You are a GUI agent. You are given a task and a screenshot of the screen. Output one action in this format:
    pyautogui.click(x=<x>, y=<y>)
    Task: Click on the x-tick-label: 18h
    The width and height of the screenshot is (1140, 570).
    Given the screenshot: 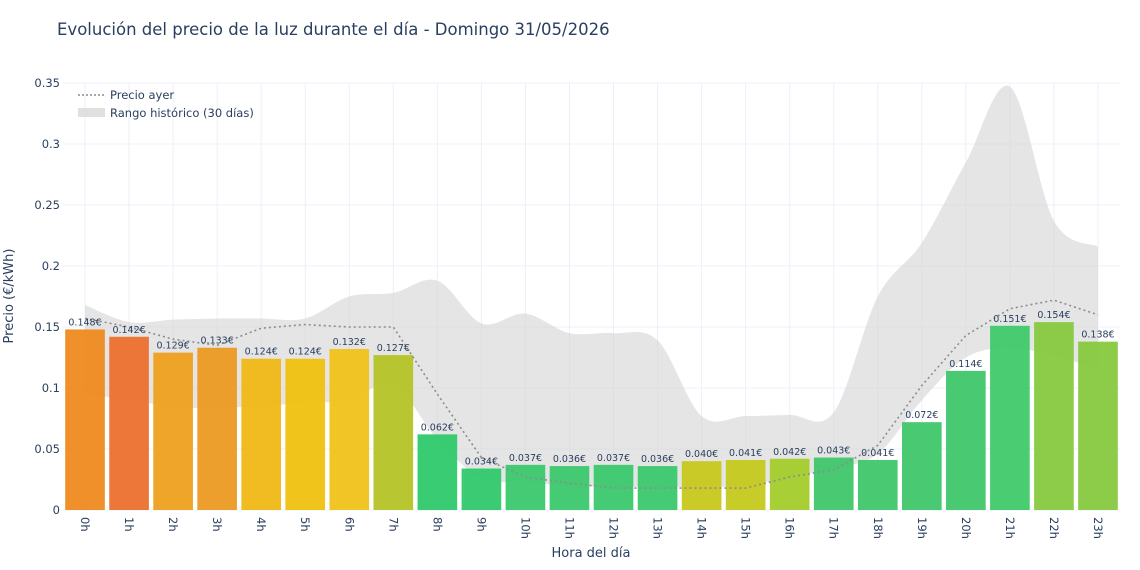 What is the action you would take?
    pyautogui.click(x=878, y=528)
    